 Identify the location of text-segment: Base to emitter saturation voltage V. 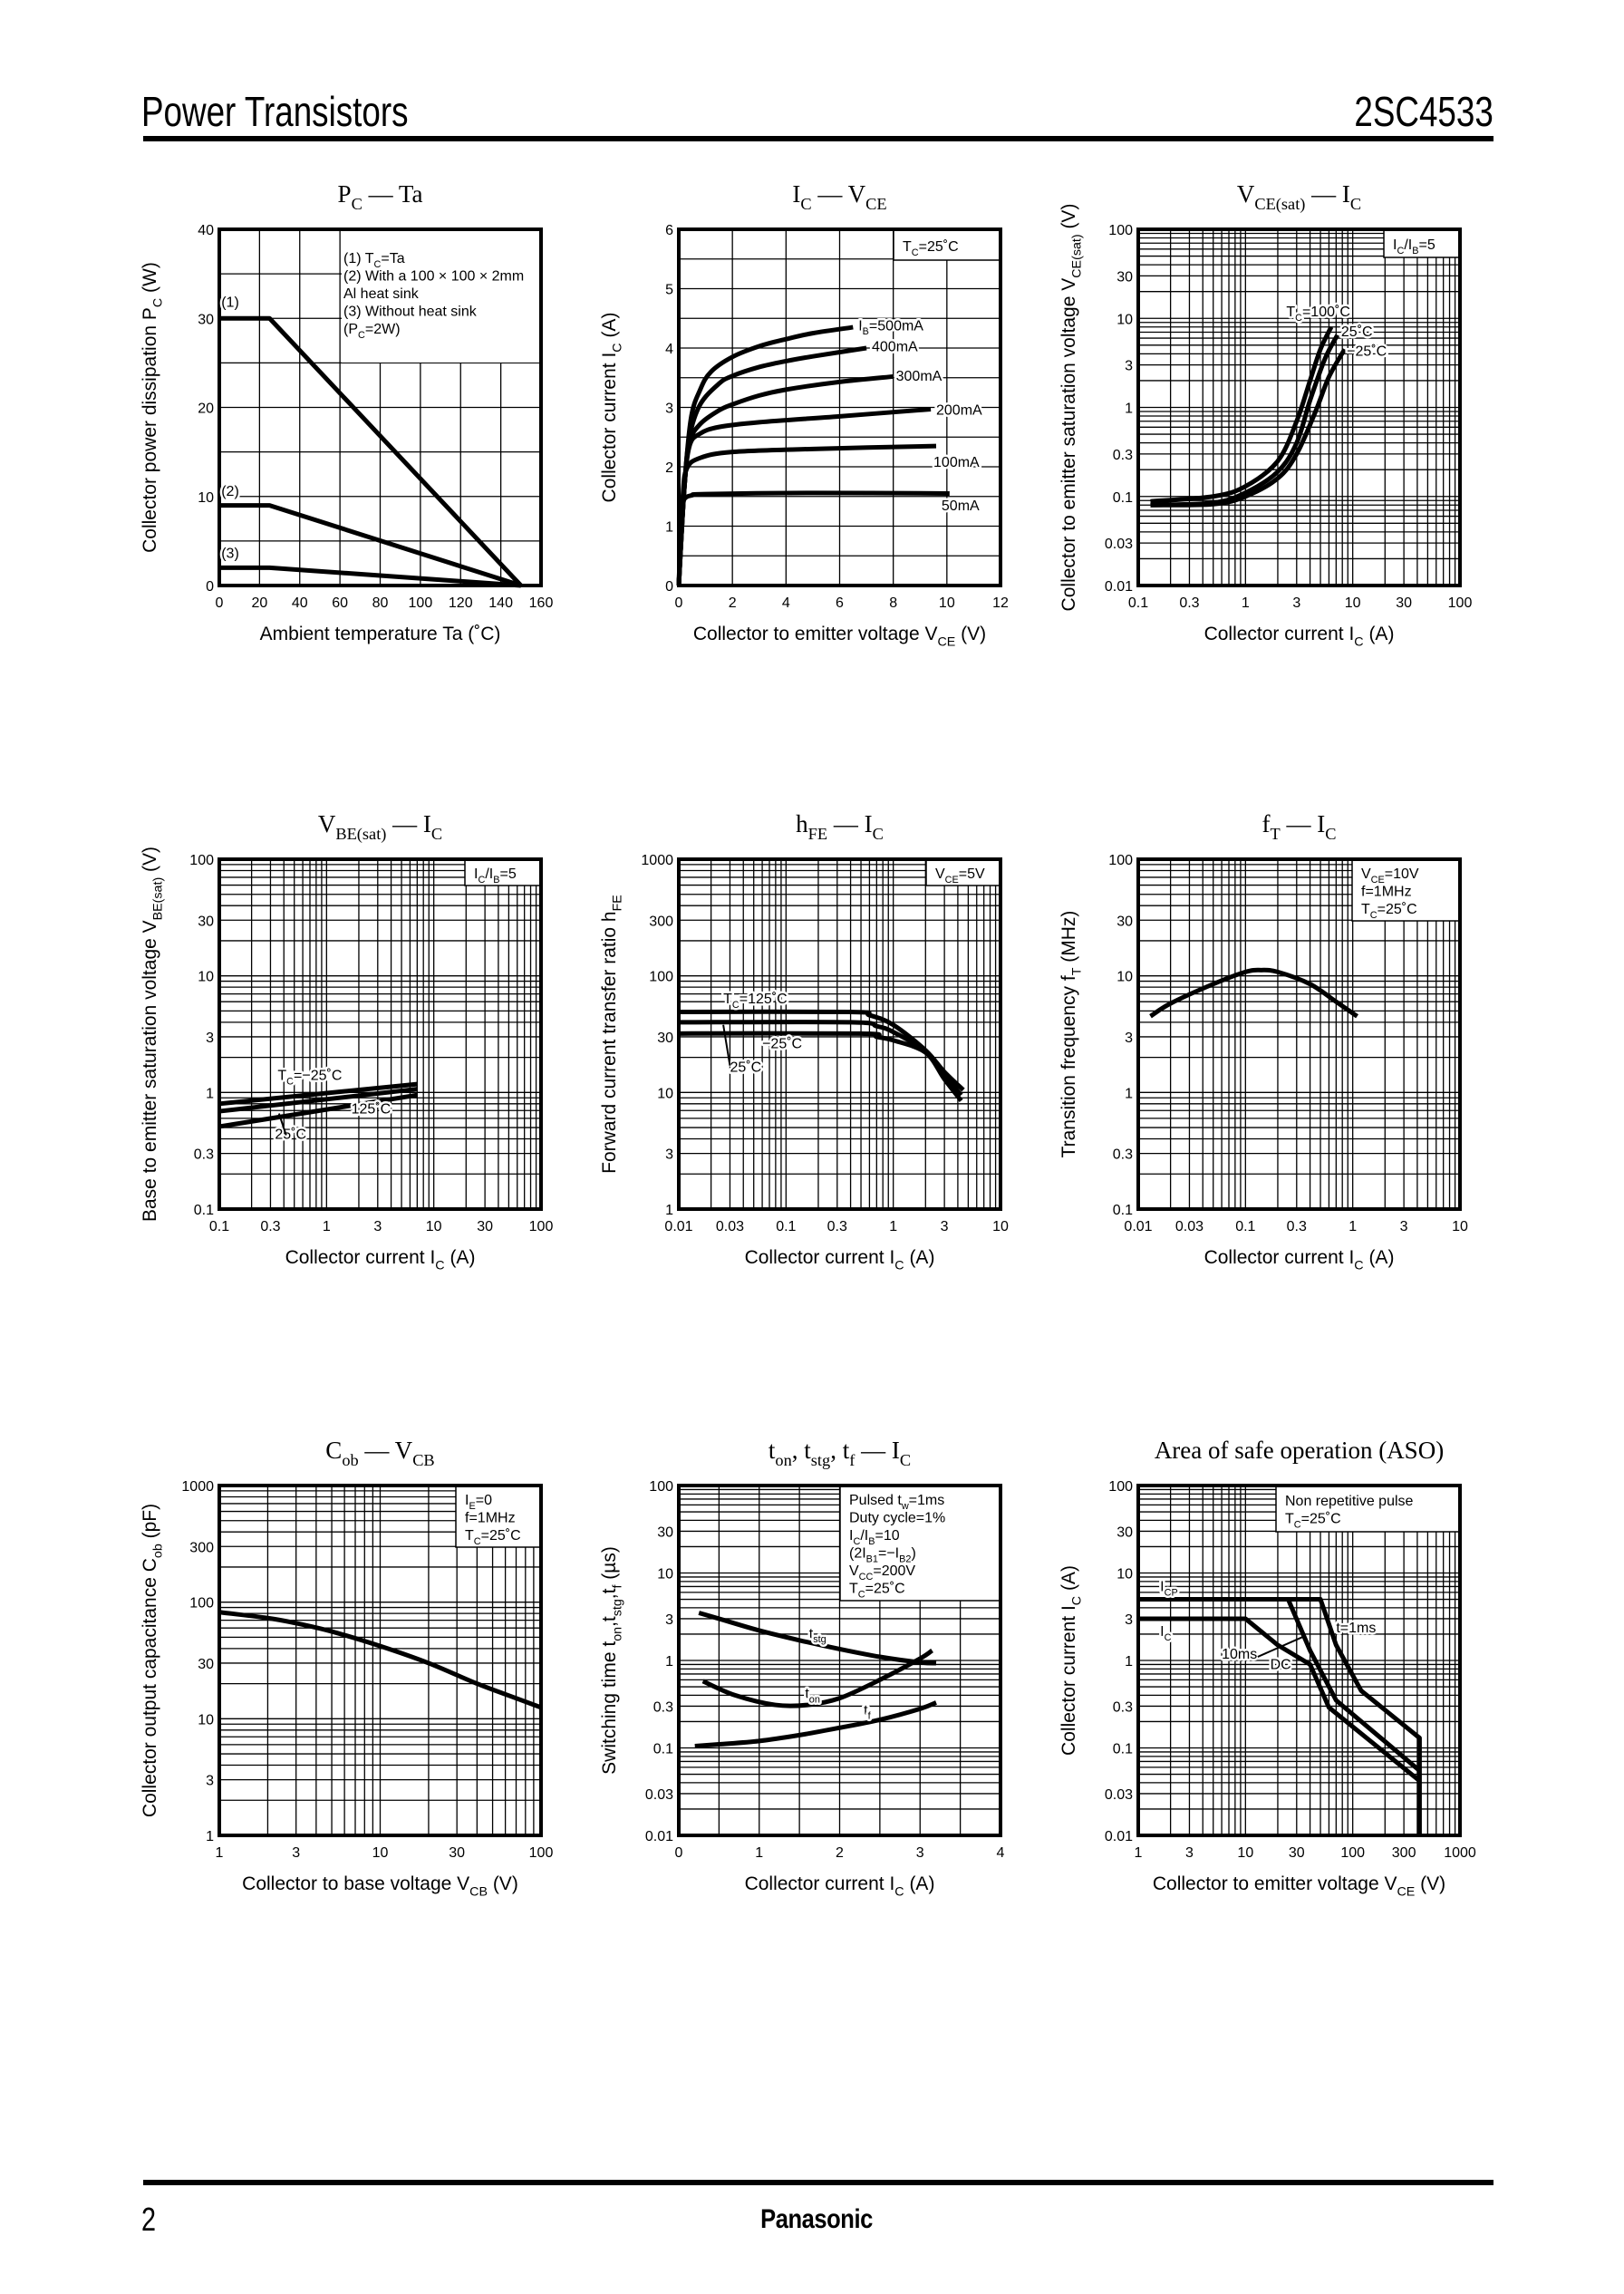
(150, 1071).